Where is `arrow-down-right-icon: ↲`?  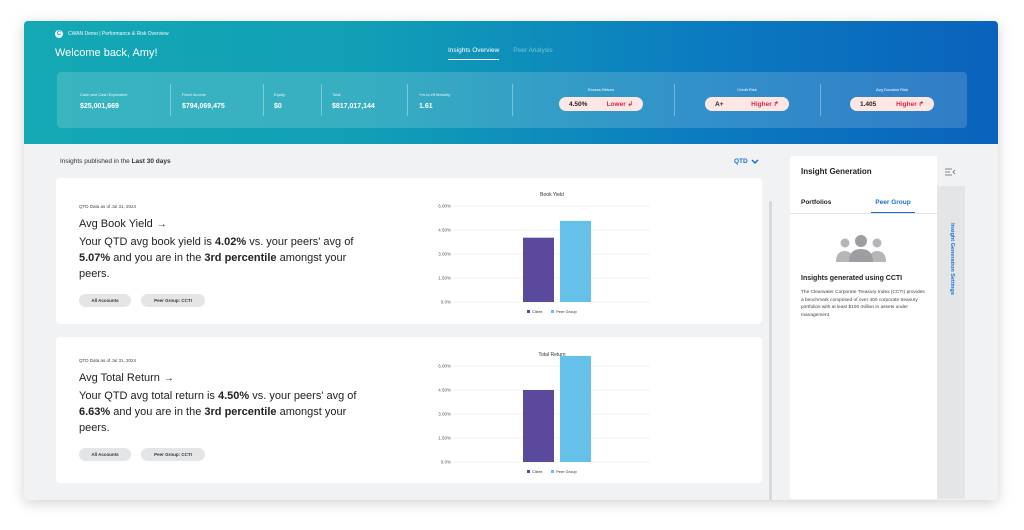 arrow-down-right-icon: ↲ is located at coordinates (630, 104).